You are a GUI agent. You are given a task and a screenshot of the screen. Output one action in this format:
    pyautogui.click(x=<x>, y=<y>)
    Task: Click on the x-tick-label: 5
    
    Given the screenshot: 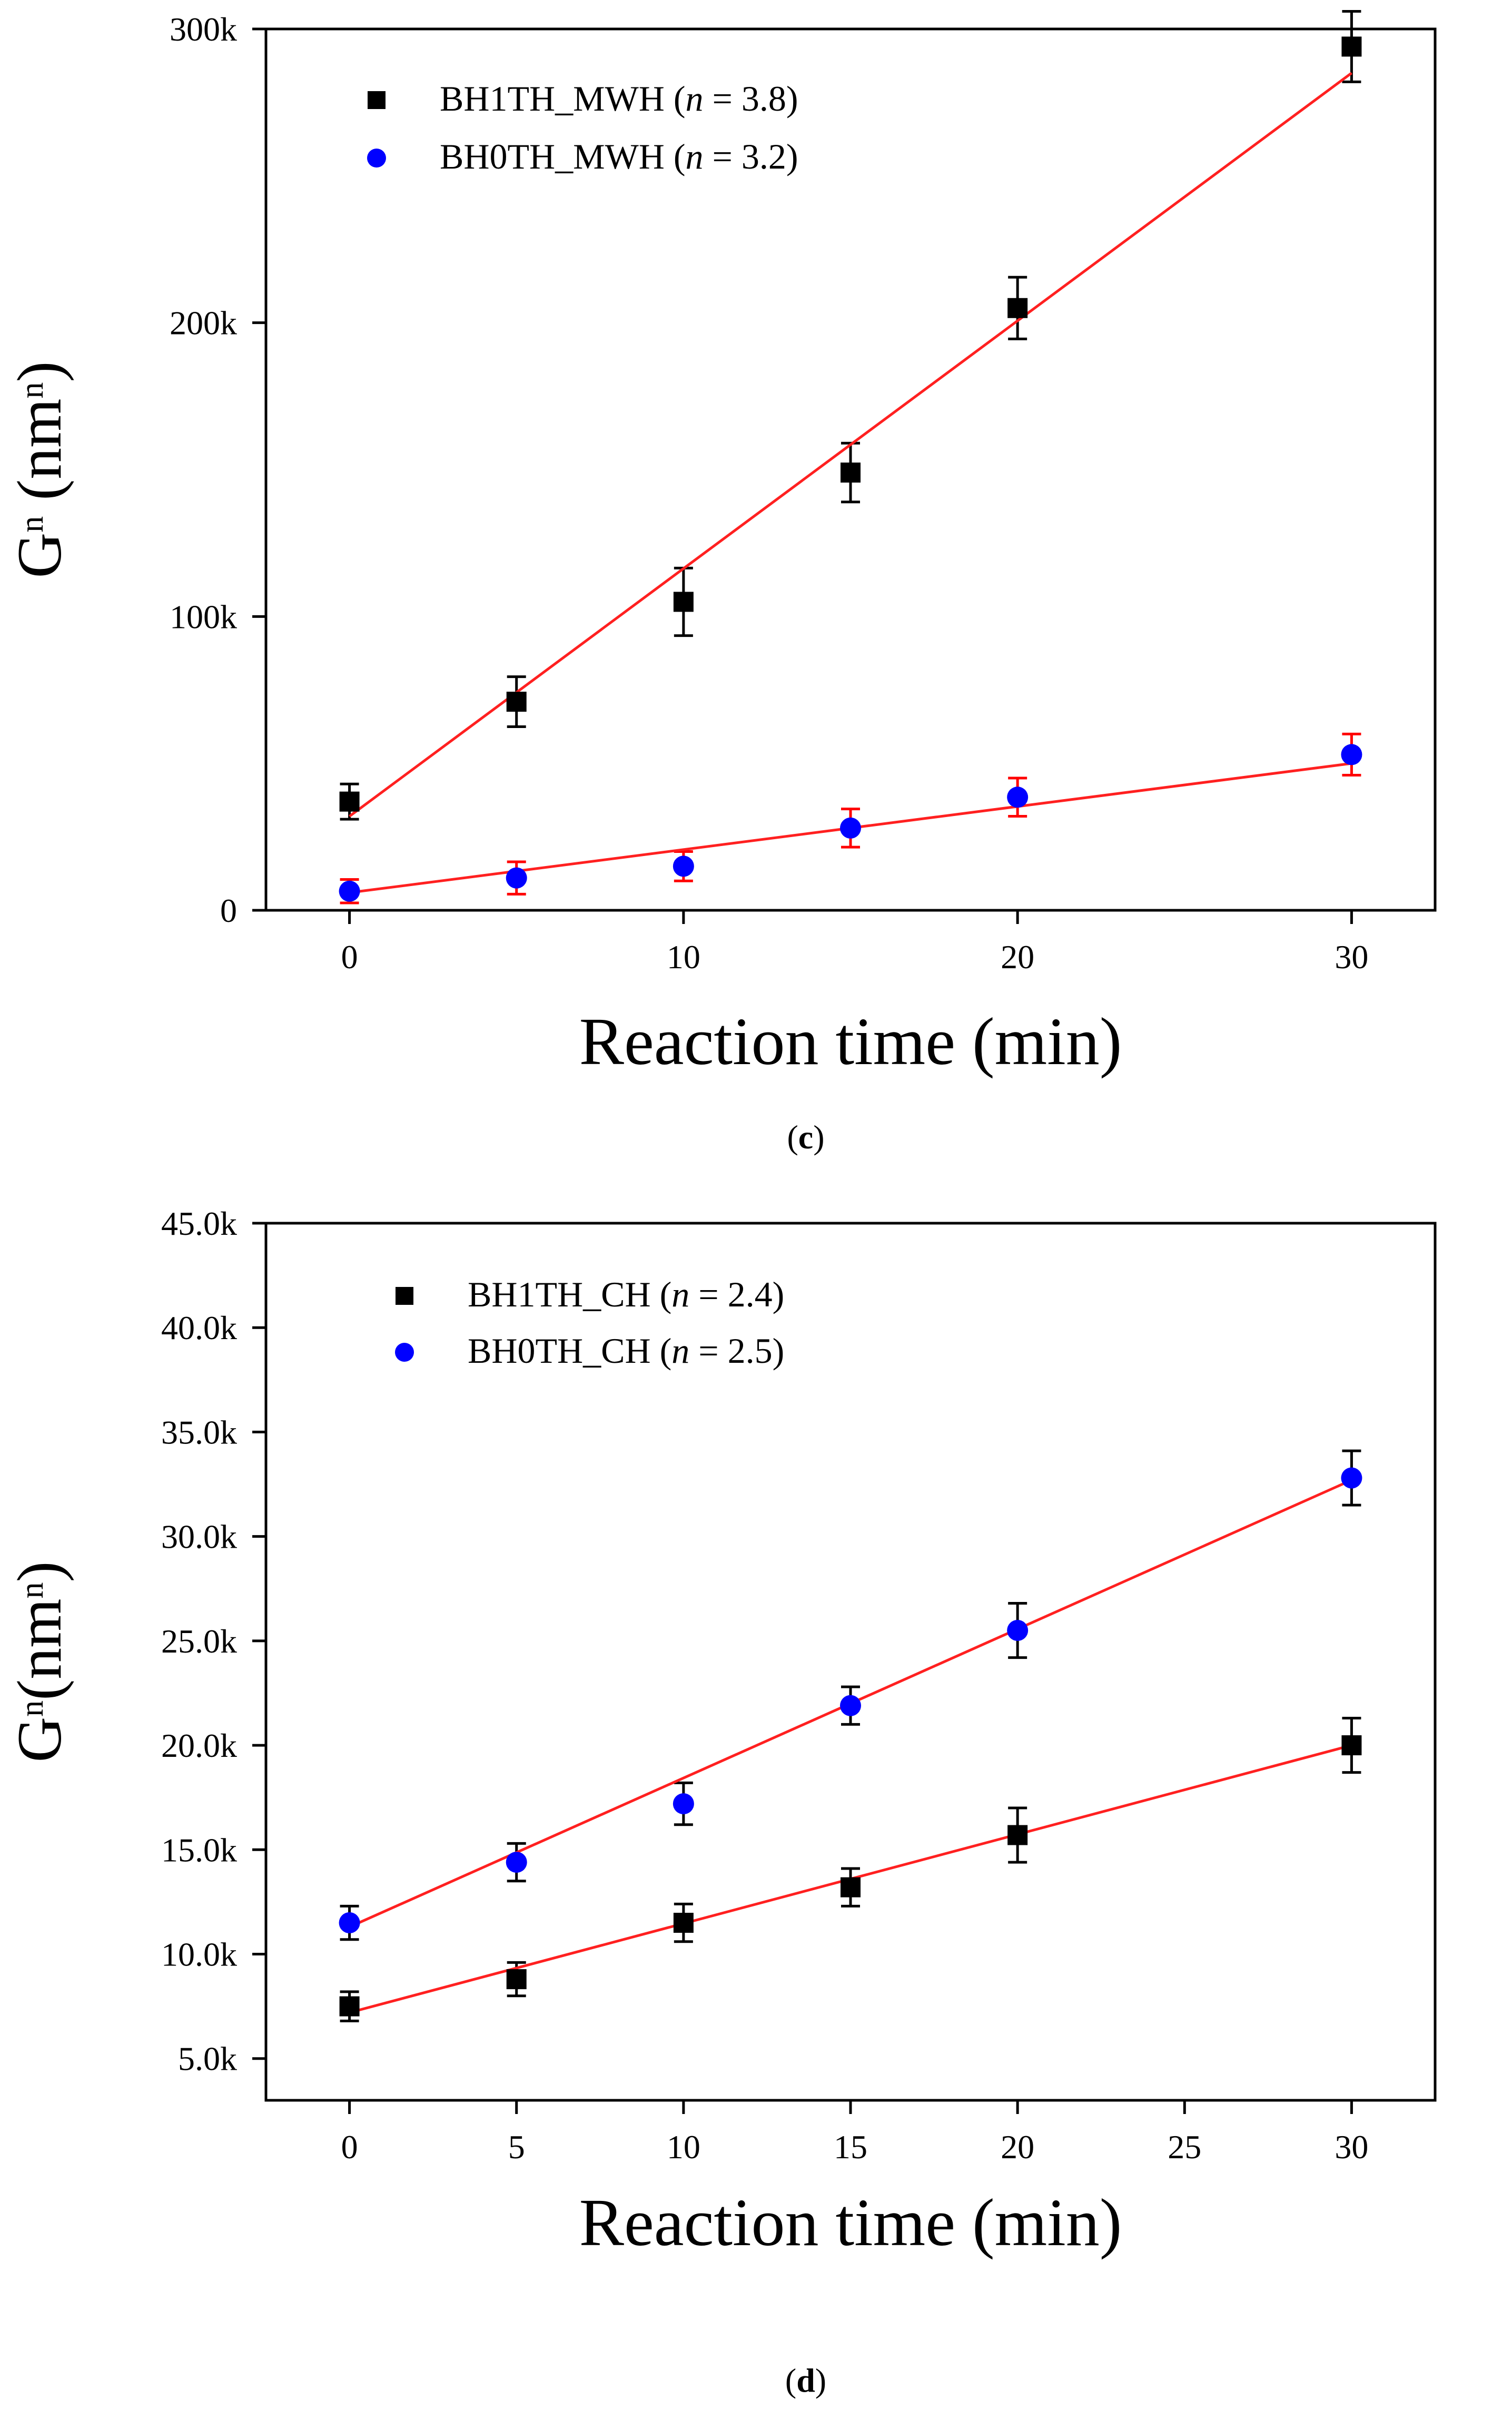 What is the action you would take?
    pyautogui.click(x=516, y=2147)
    